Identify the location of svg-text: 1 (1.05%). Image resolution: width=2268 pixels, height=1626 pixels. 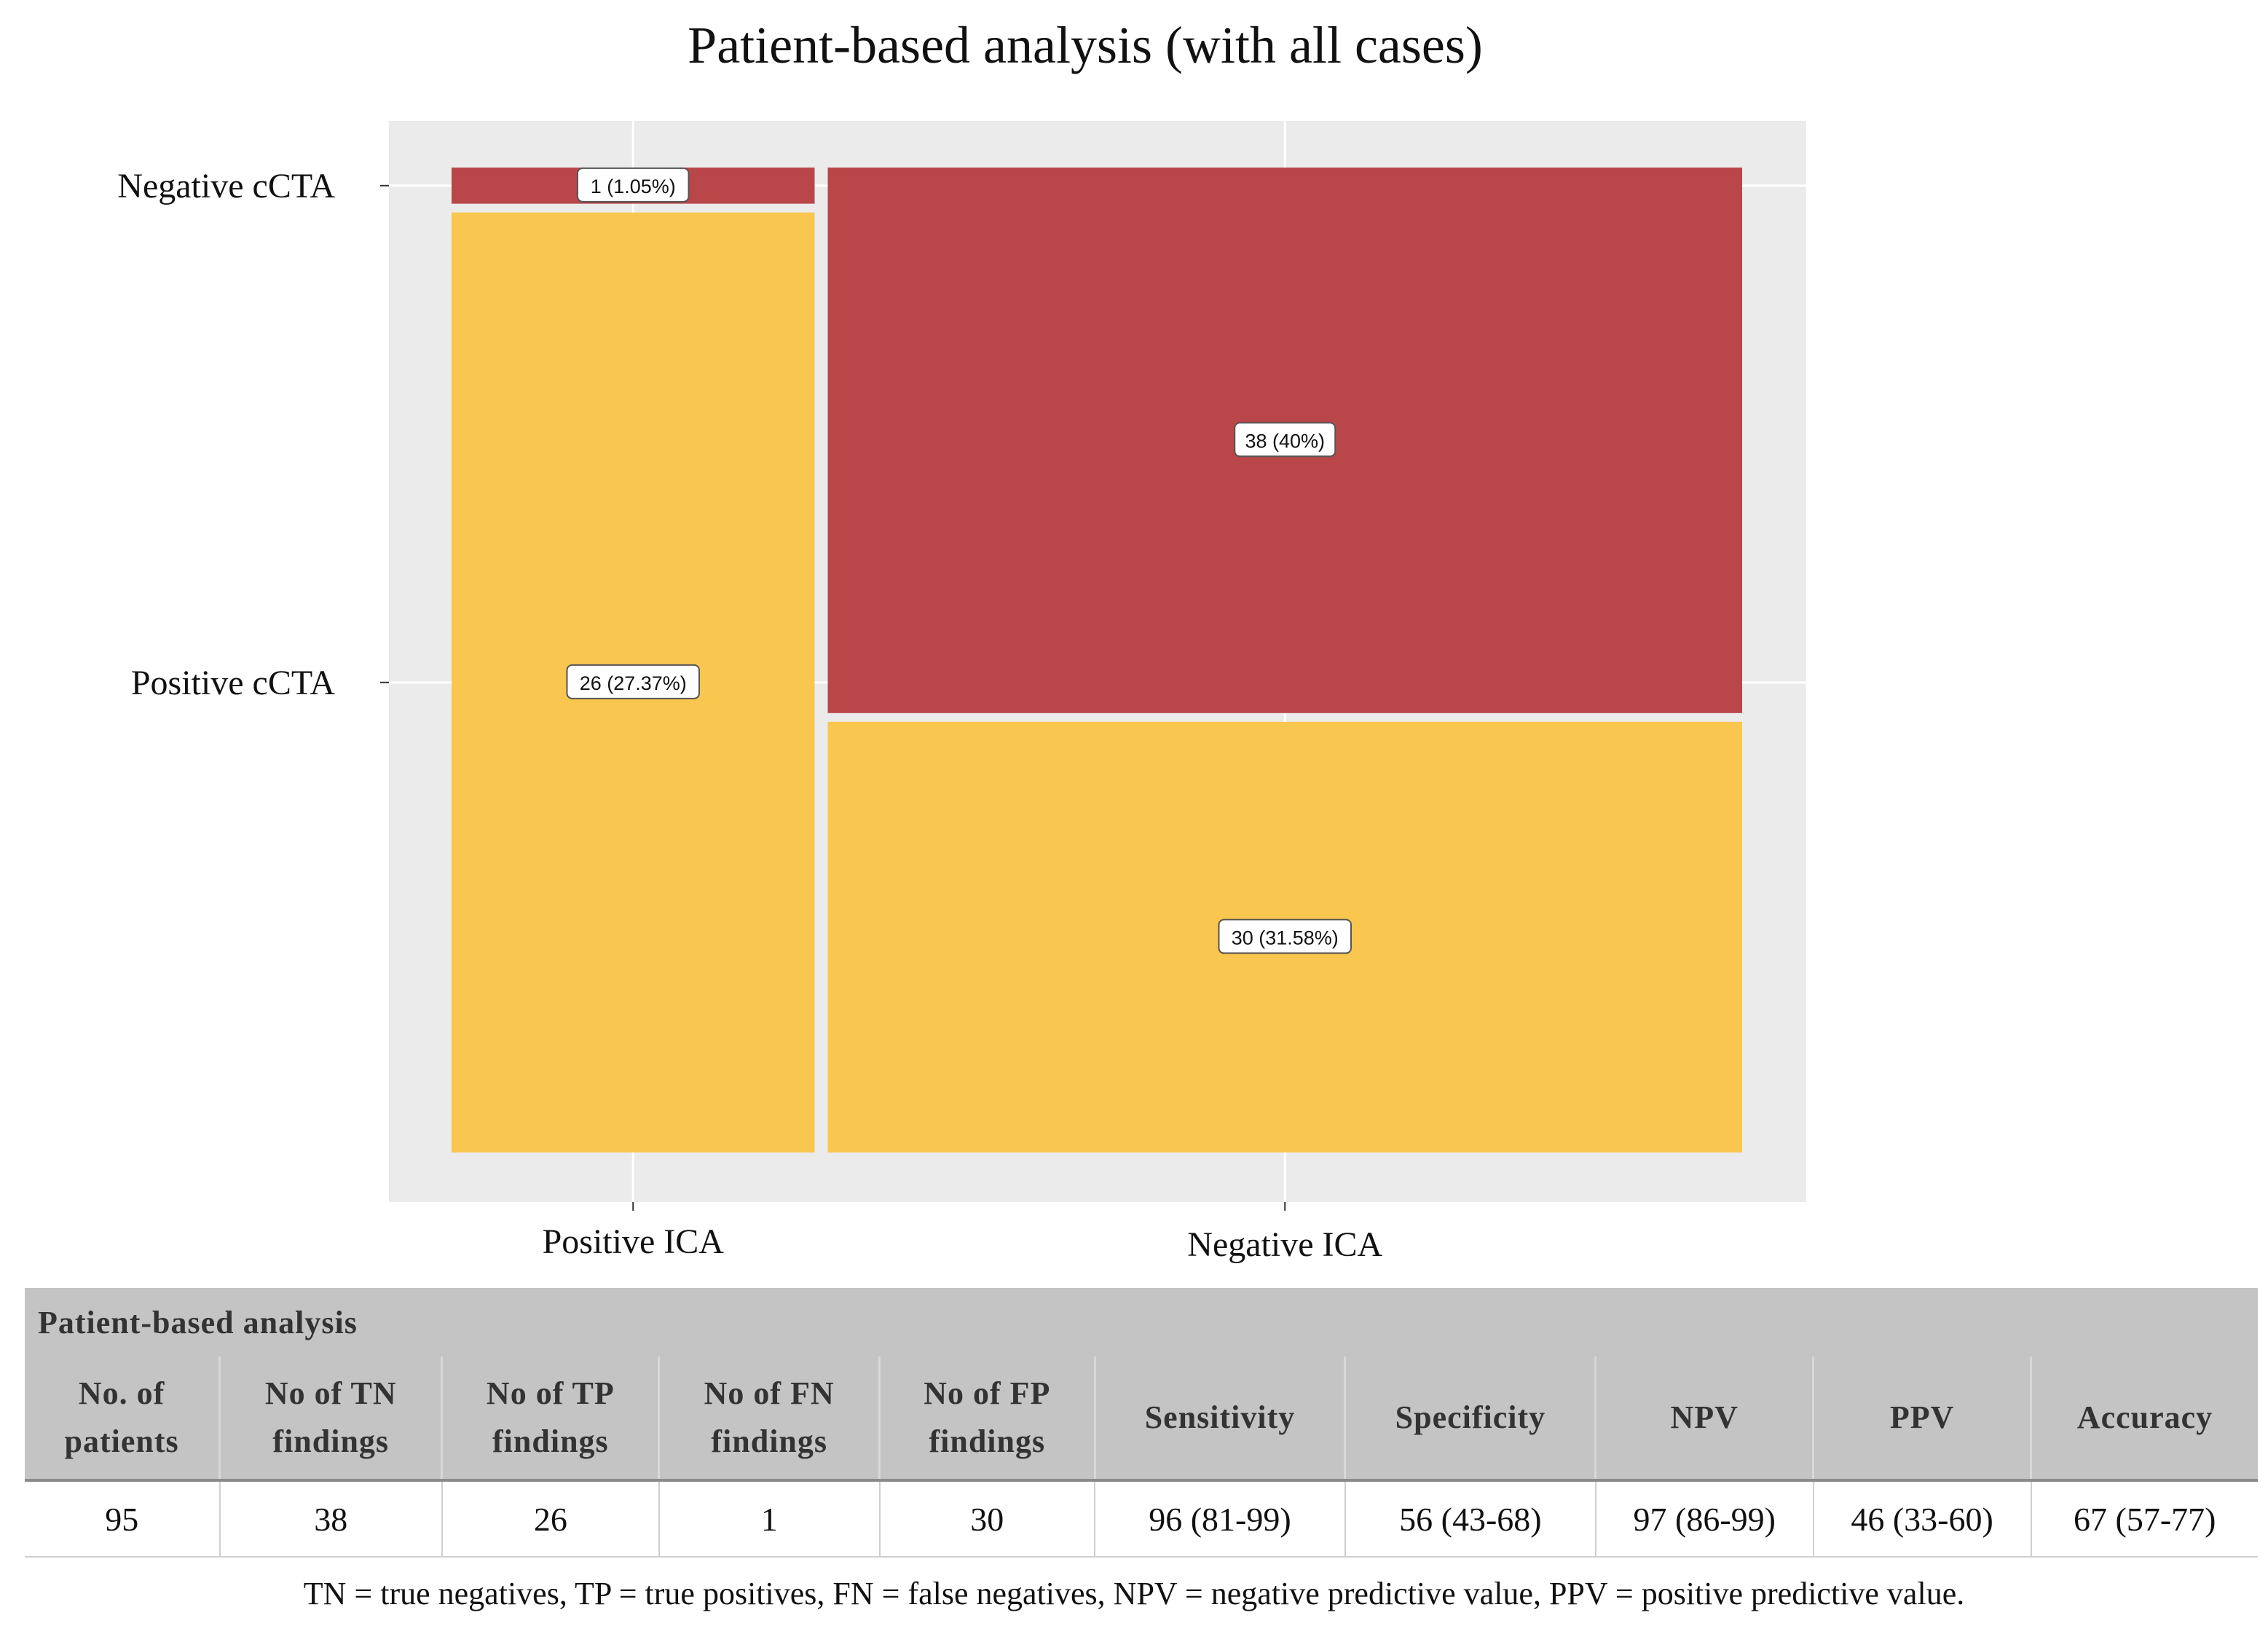
(633, 186).